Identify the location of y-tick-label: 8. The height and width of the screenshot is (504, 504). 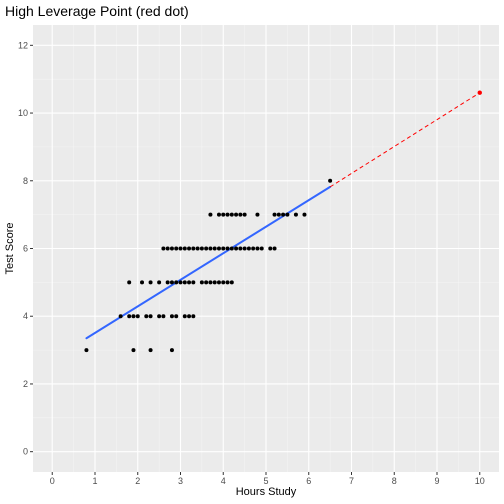
(25, 181).